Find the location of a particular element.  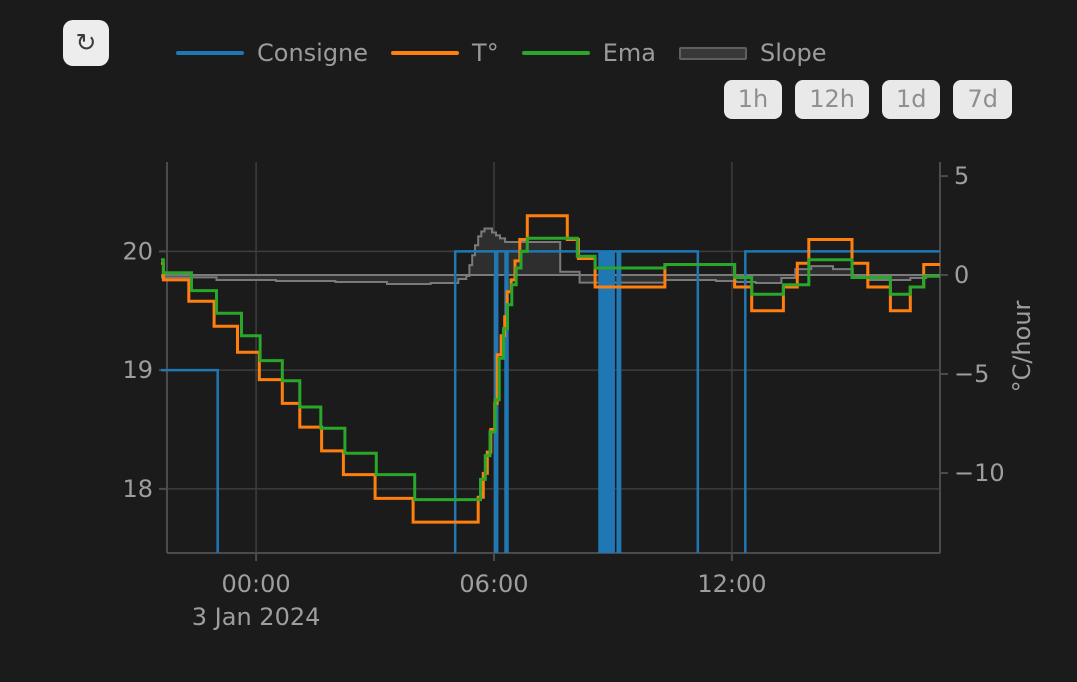

range-button-1d: 1d is located at coordinates (911, 99).